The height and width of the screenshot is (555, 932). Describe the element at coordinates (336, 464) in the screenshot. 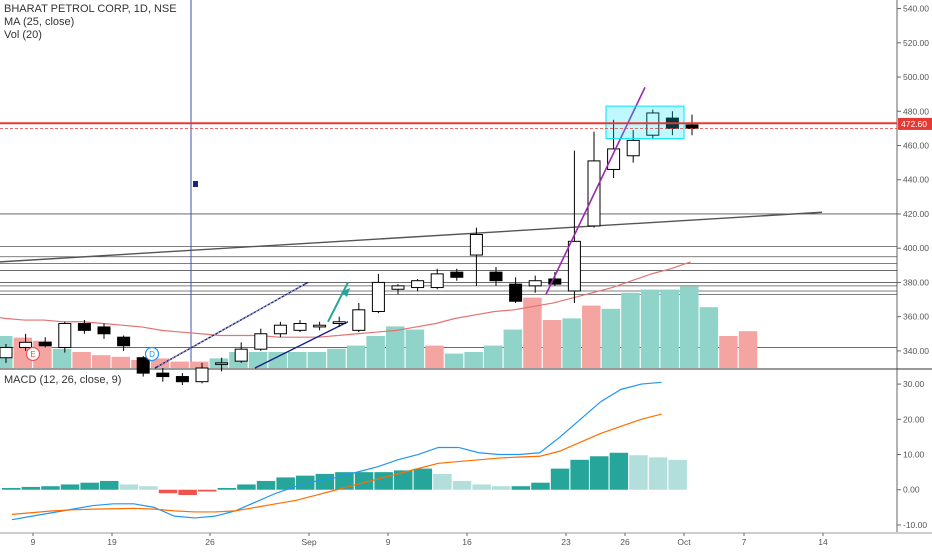

I see `signal-line` at that location.